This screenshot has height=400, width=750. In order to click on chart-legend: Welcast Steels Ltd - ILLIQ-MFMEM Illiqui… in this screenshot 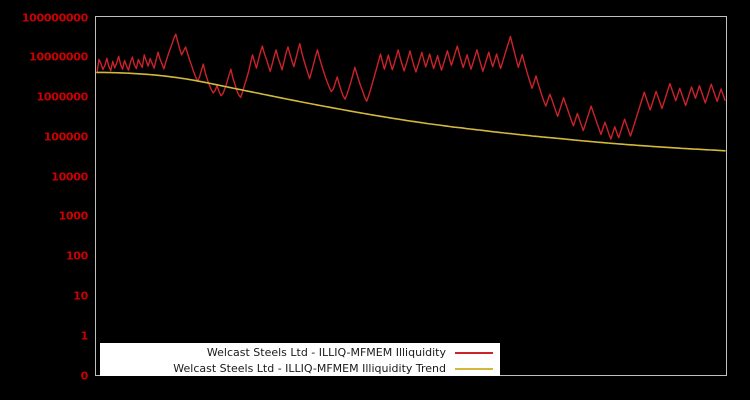, I will do `click(300, 359)`.